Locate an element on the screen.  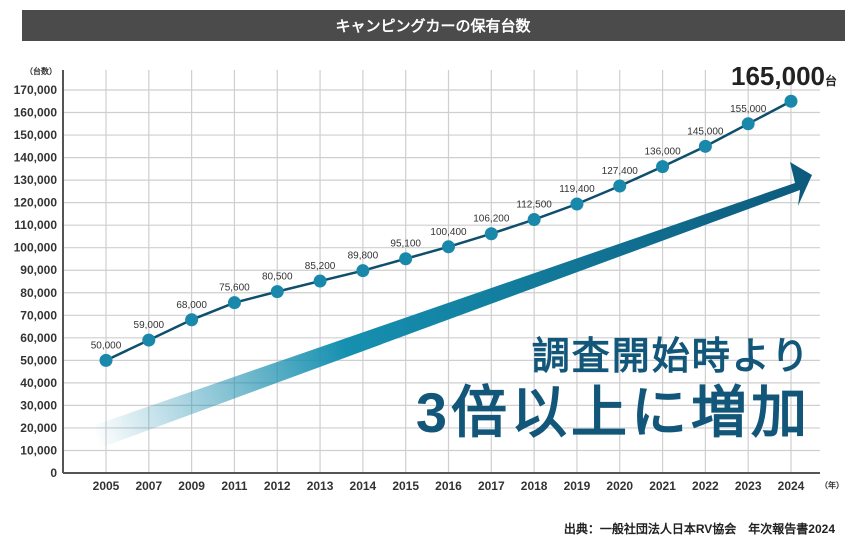
y-tick-label: 120,000 is located at coordinates (36, 203).